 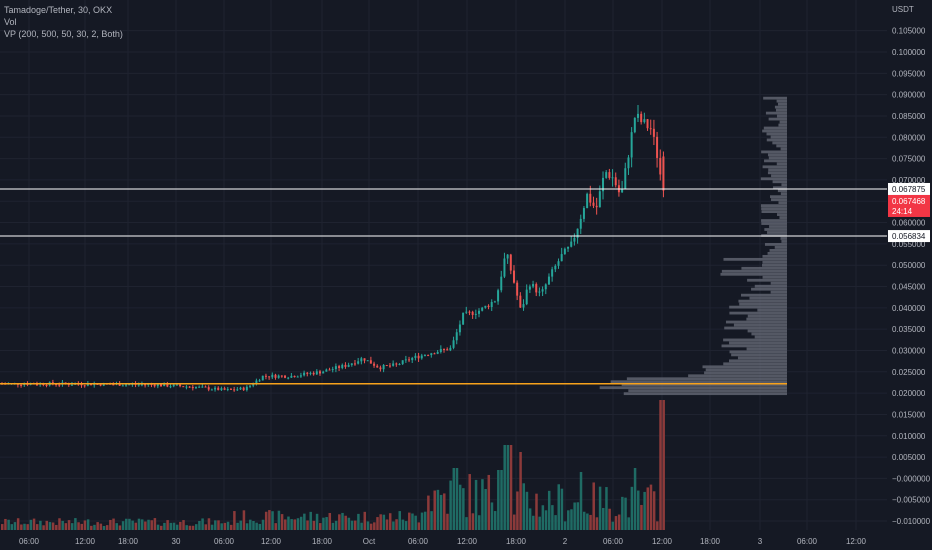 What do you see at coordinates (909, 236) in the screenshot?
I see `lower-level-label: 0.056834` at bounding box center [909, 236].